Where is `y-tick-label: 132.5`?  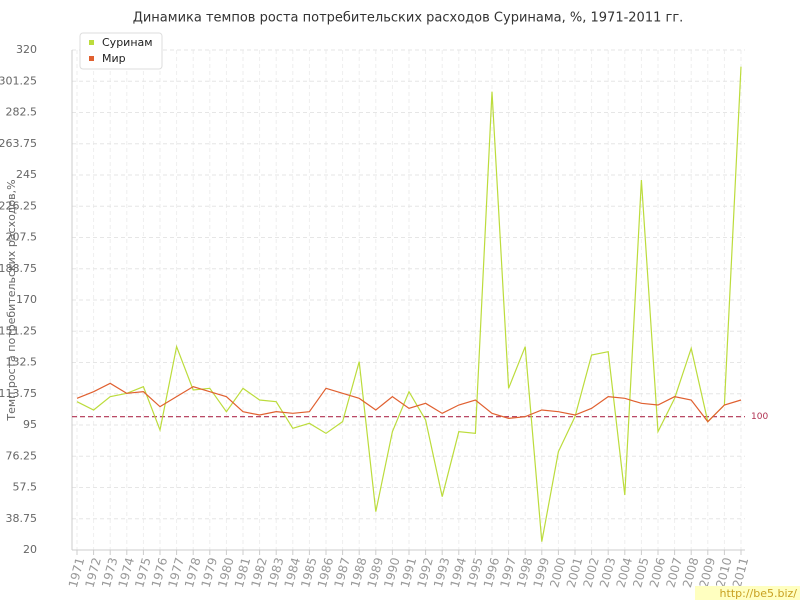
y-tick-label: 132.5 is located at coordinates (22, 362).